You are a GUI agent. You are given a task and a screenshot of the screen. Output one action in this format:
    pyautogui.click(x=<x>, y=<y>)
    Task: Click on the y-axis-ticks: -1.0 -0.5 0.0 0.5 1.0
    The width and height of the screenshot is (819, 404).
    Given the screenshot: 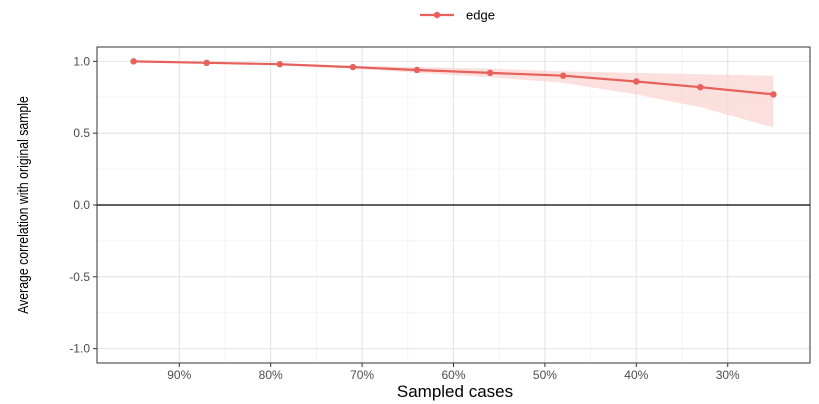 What is the action you would take?
    pyautogui.click(x=83, y=205)
    